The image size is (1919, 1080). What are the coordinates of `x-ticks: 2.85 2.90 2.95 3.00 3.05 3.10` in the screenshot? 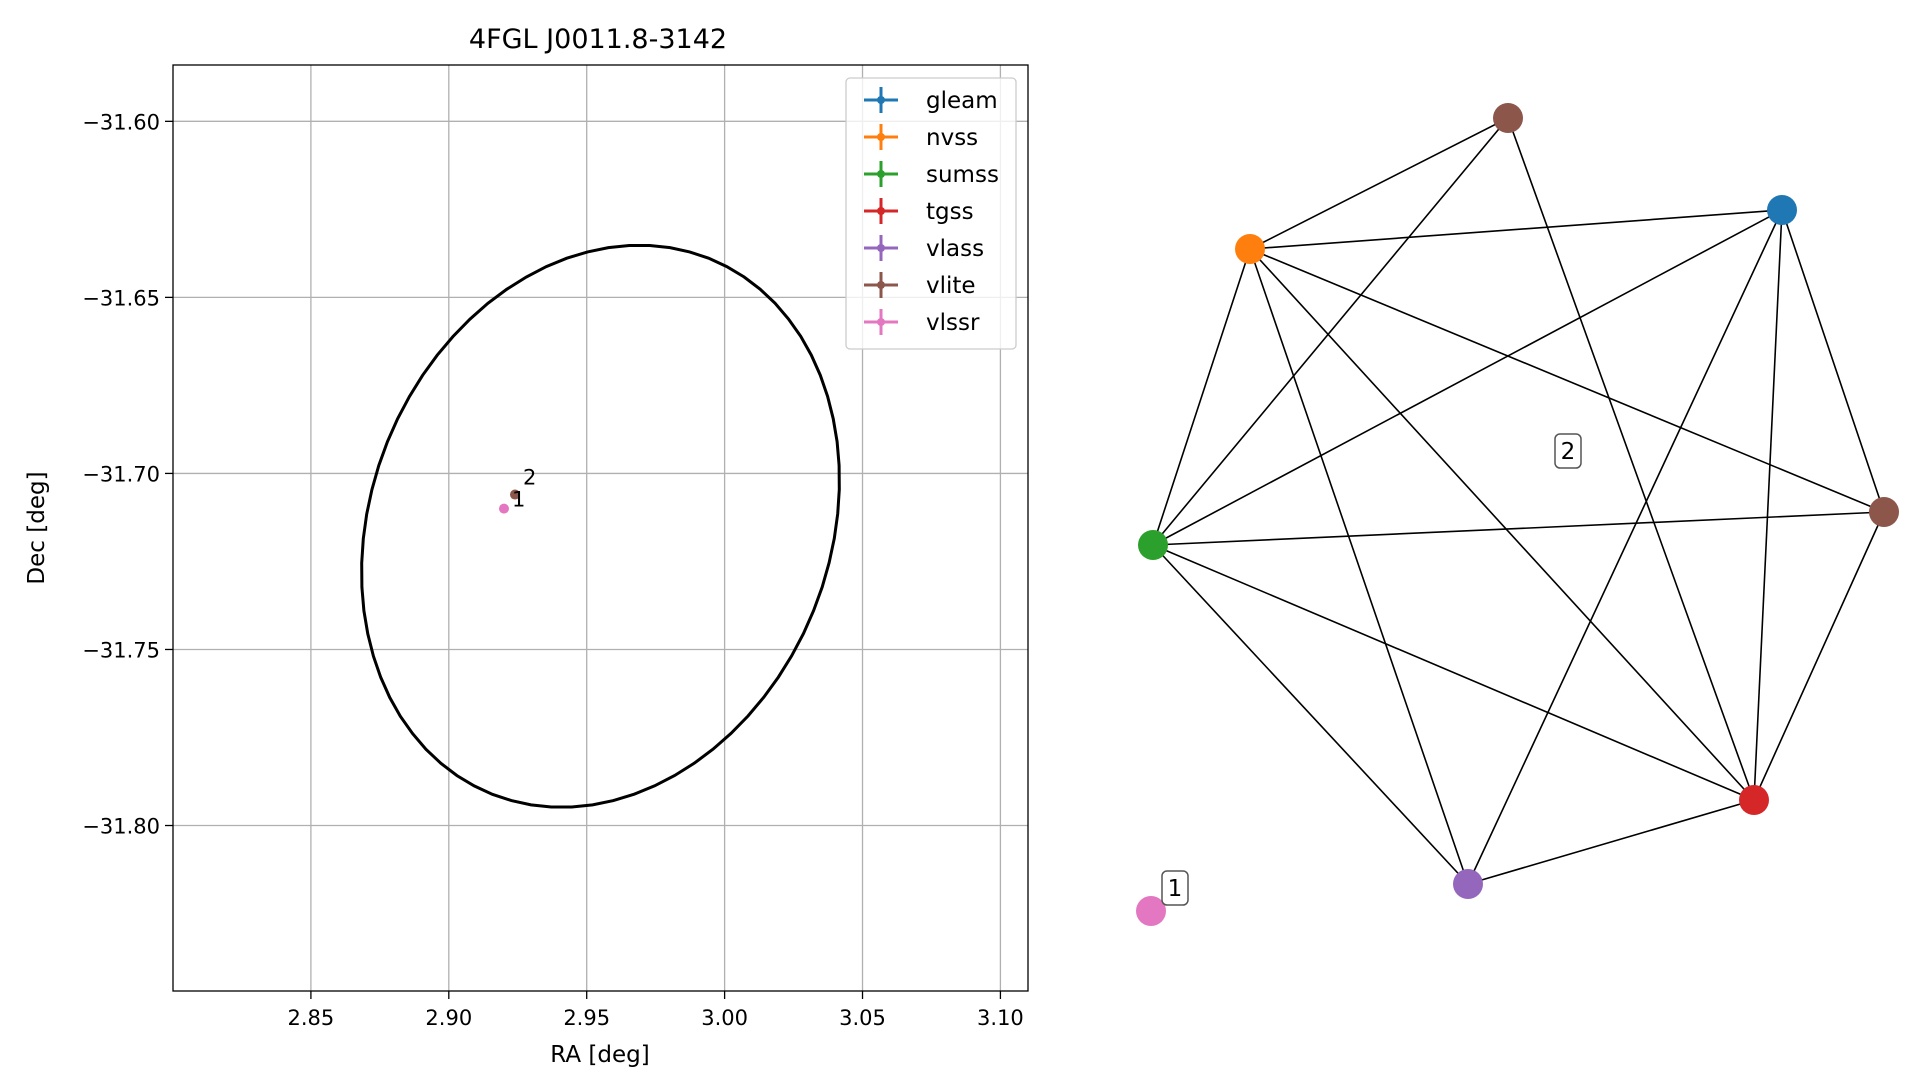 It's located at (656, 1010).